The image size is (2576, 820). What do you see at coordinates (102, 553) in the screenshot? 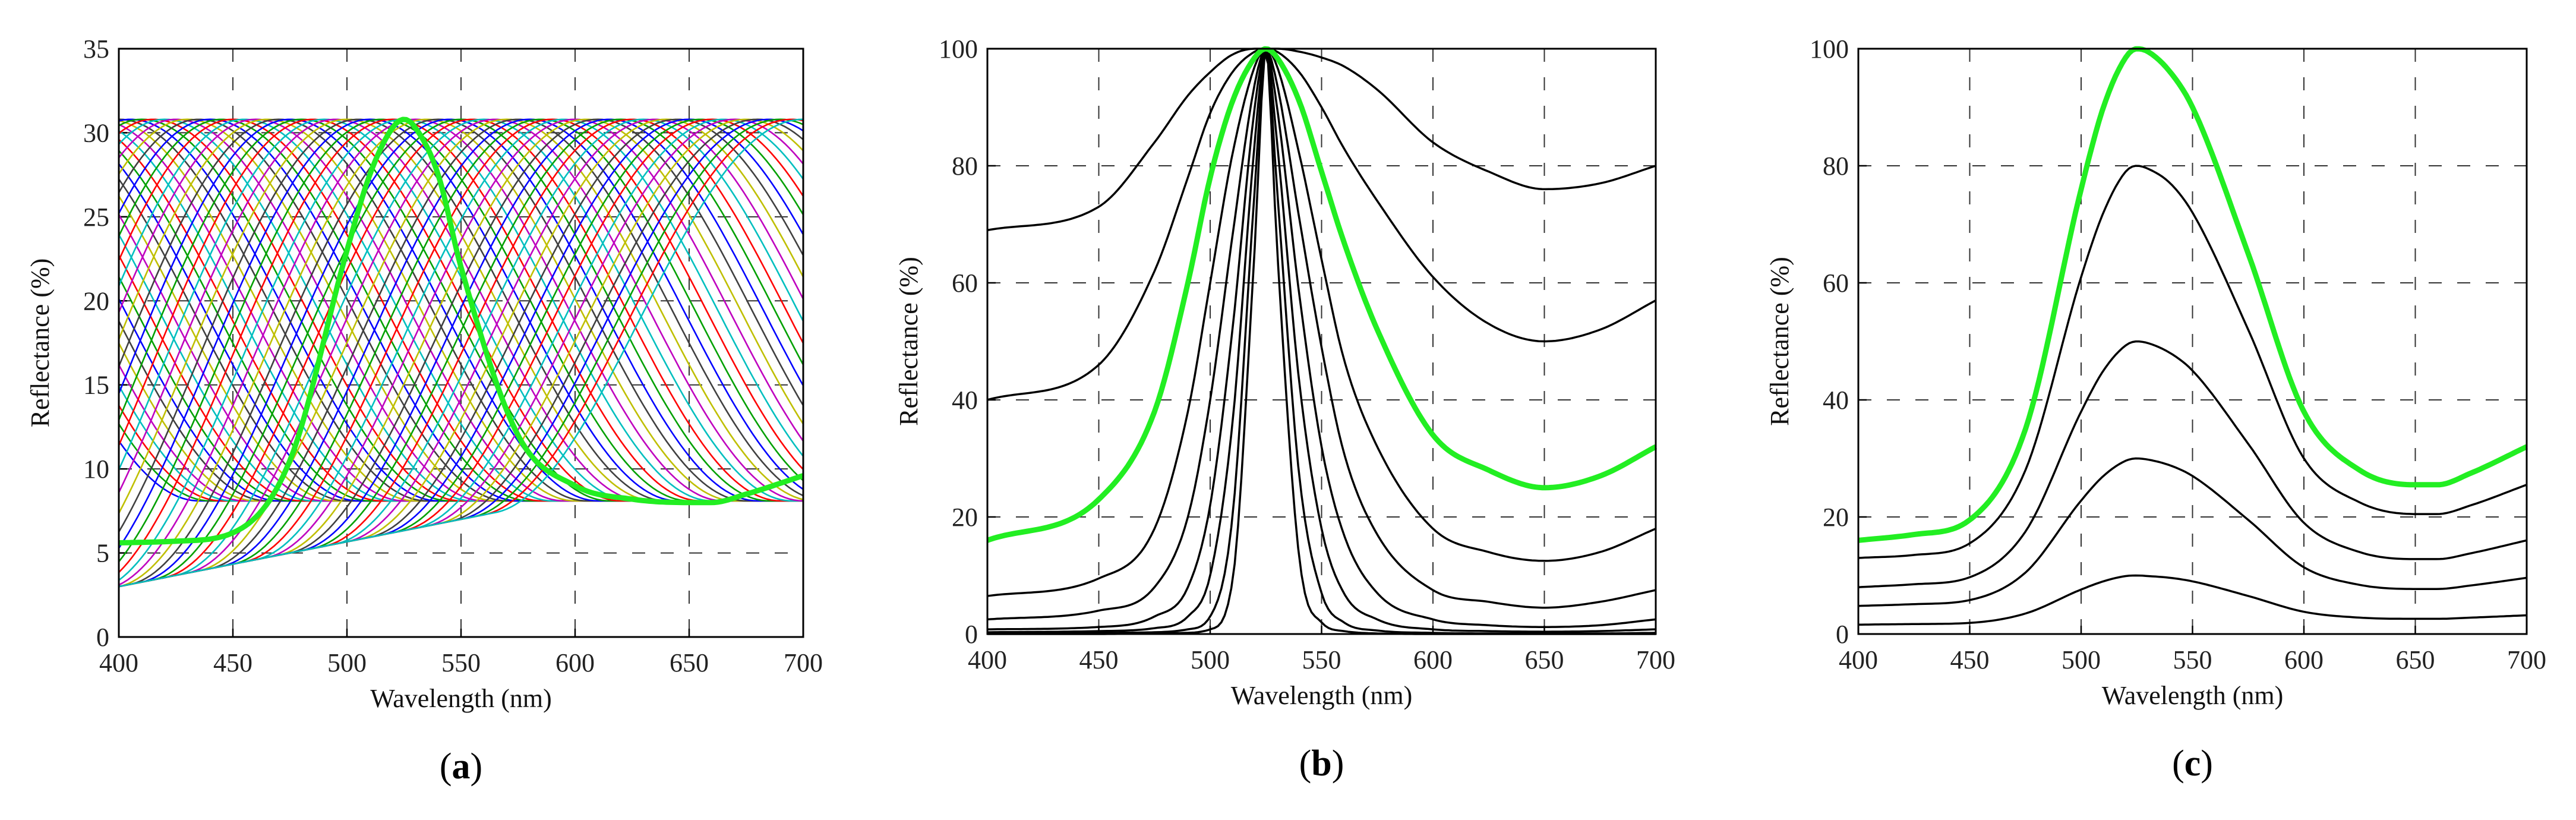
I see `y-tick-label: 5` at bounding box center [102, 553].